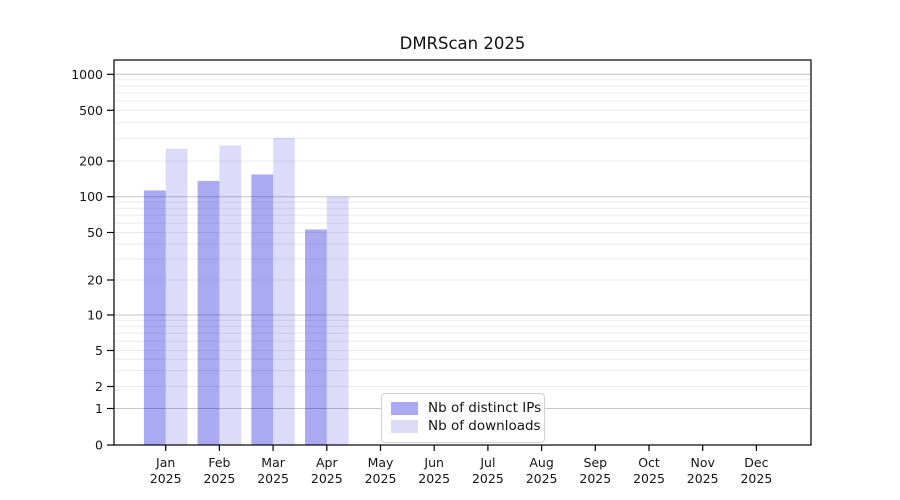  I want to click on legend-swatch-distinct-ips, so click(404, 408).